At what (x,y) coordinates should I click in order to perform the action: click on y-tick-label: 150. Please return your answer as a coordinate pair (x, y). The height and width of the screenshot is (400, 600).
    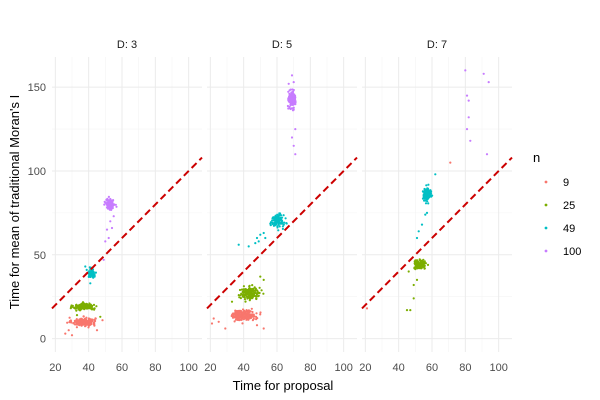
    Looking at the image, I should click on (37, 88).